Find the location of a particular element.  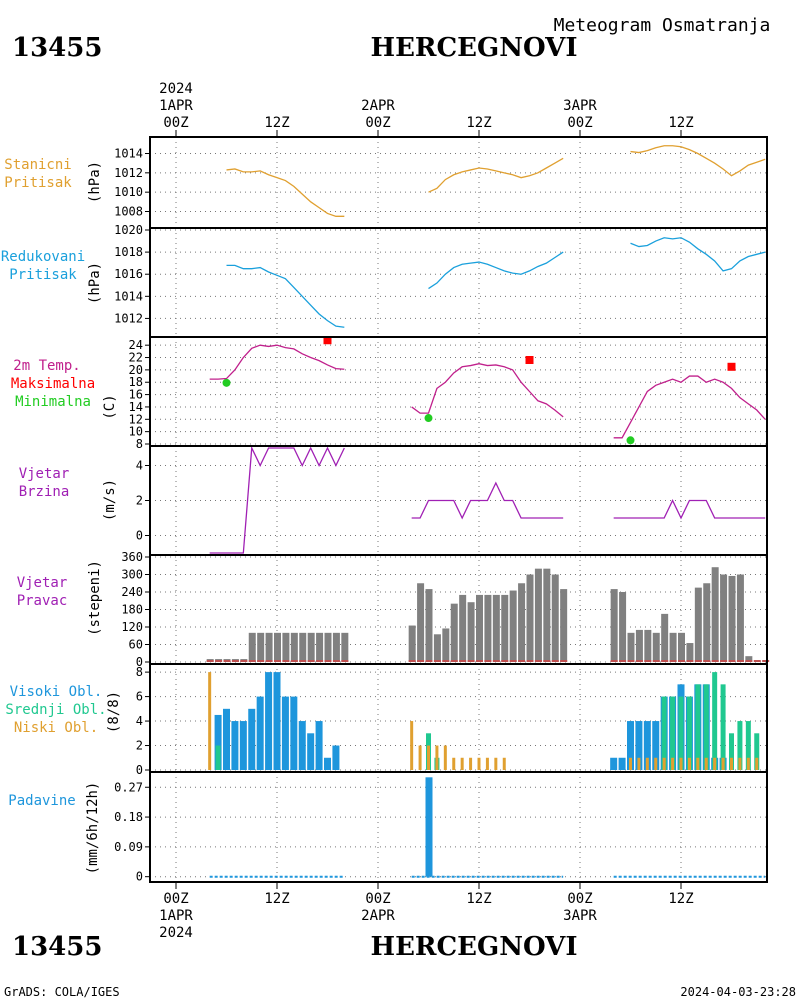

station-pressure-label-2: Pritisak is located at coordinates (38, 183).